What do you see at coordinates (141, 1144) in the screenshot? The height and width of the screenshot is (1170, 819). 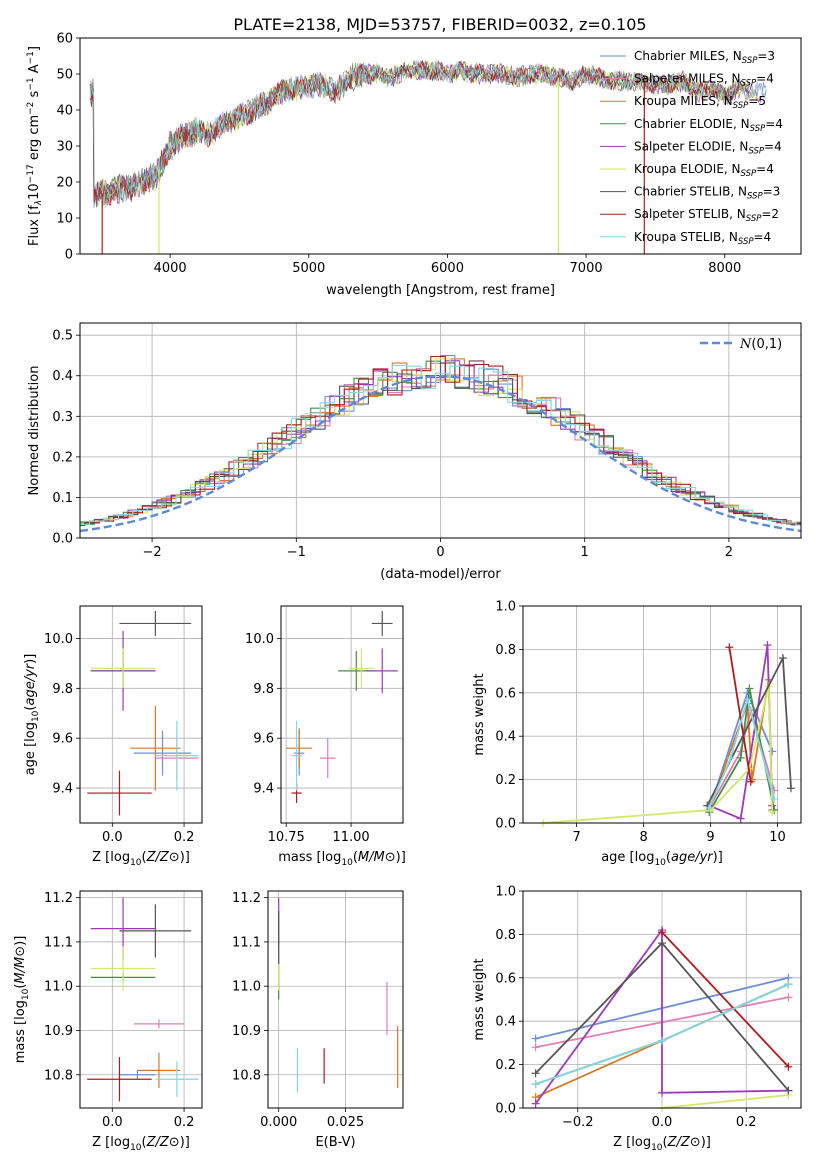 I see `mass_vs_Z-x-label: Z [log10(Z/Z⊙)]` at bounding box center [141, 1144].